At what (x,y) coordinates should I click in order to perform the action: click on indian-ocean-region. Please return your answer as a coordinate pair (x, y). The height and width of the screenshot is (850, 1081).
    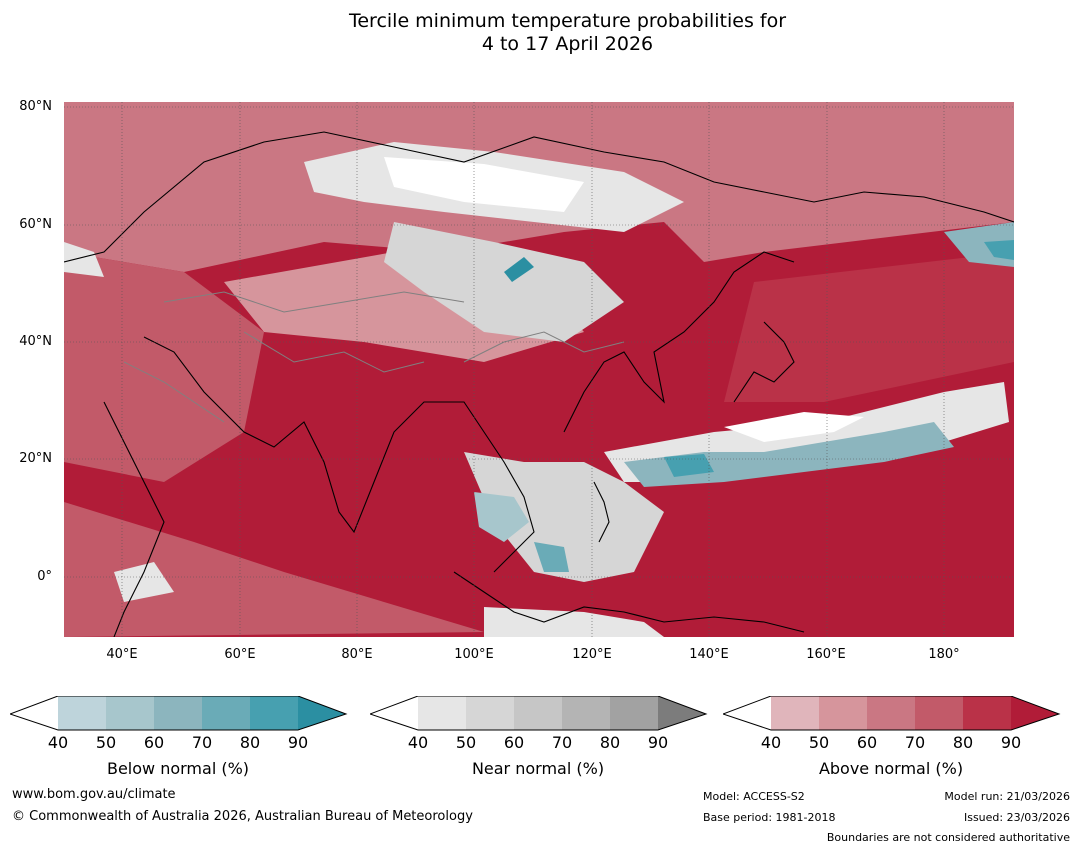
    Looking at the image, I should click on (274, 569).